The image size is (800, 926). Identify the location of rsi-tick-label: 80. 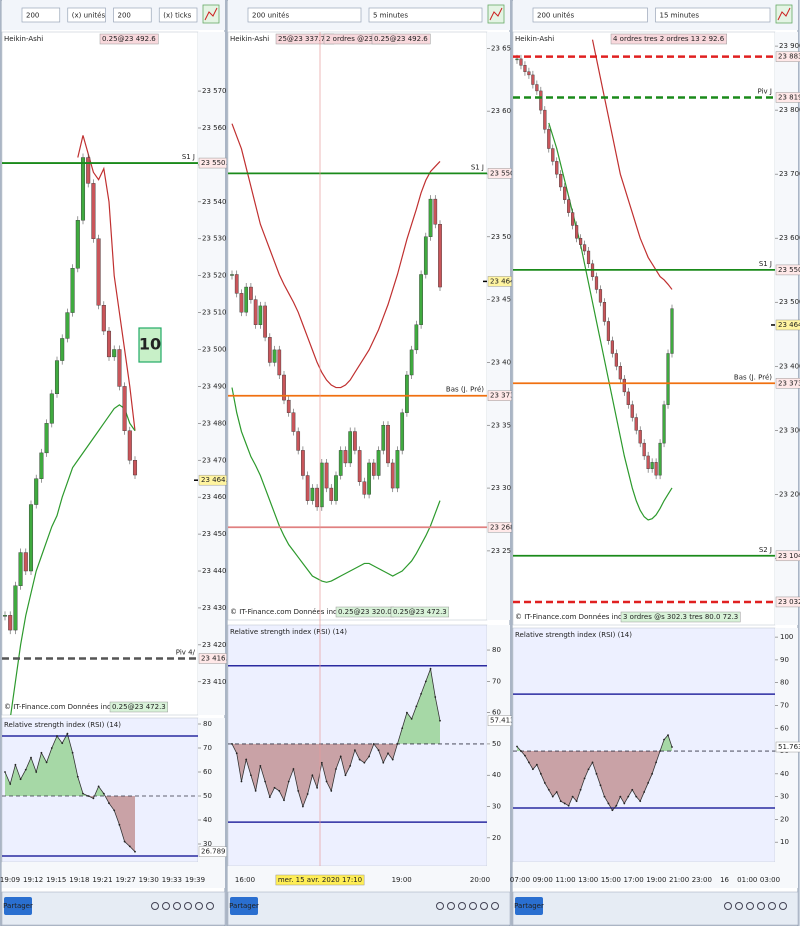
(207, 724).